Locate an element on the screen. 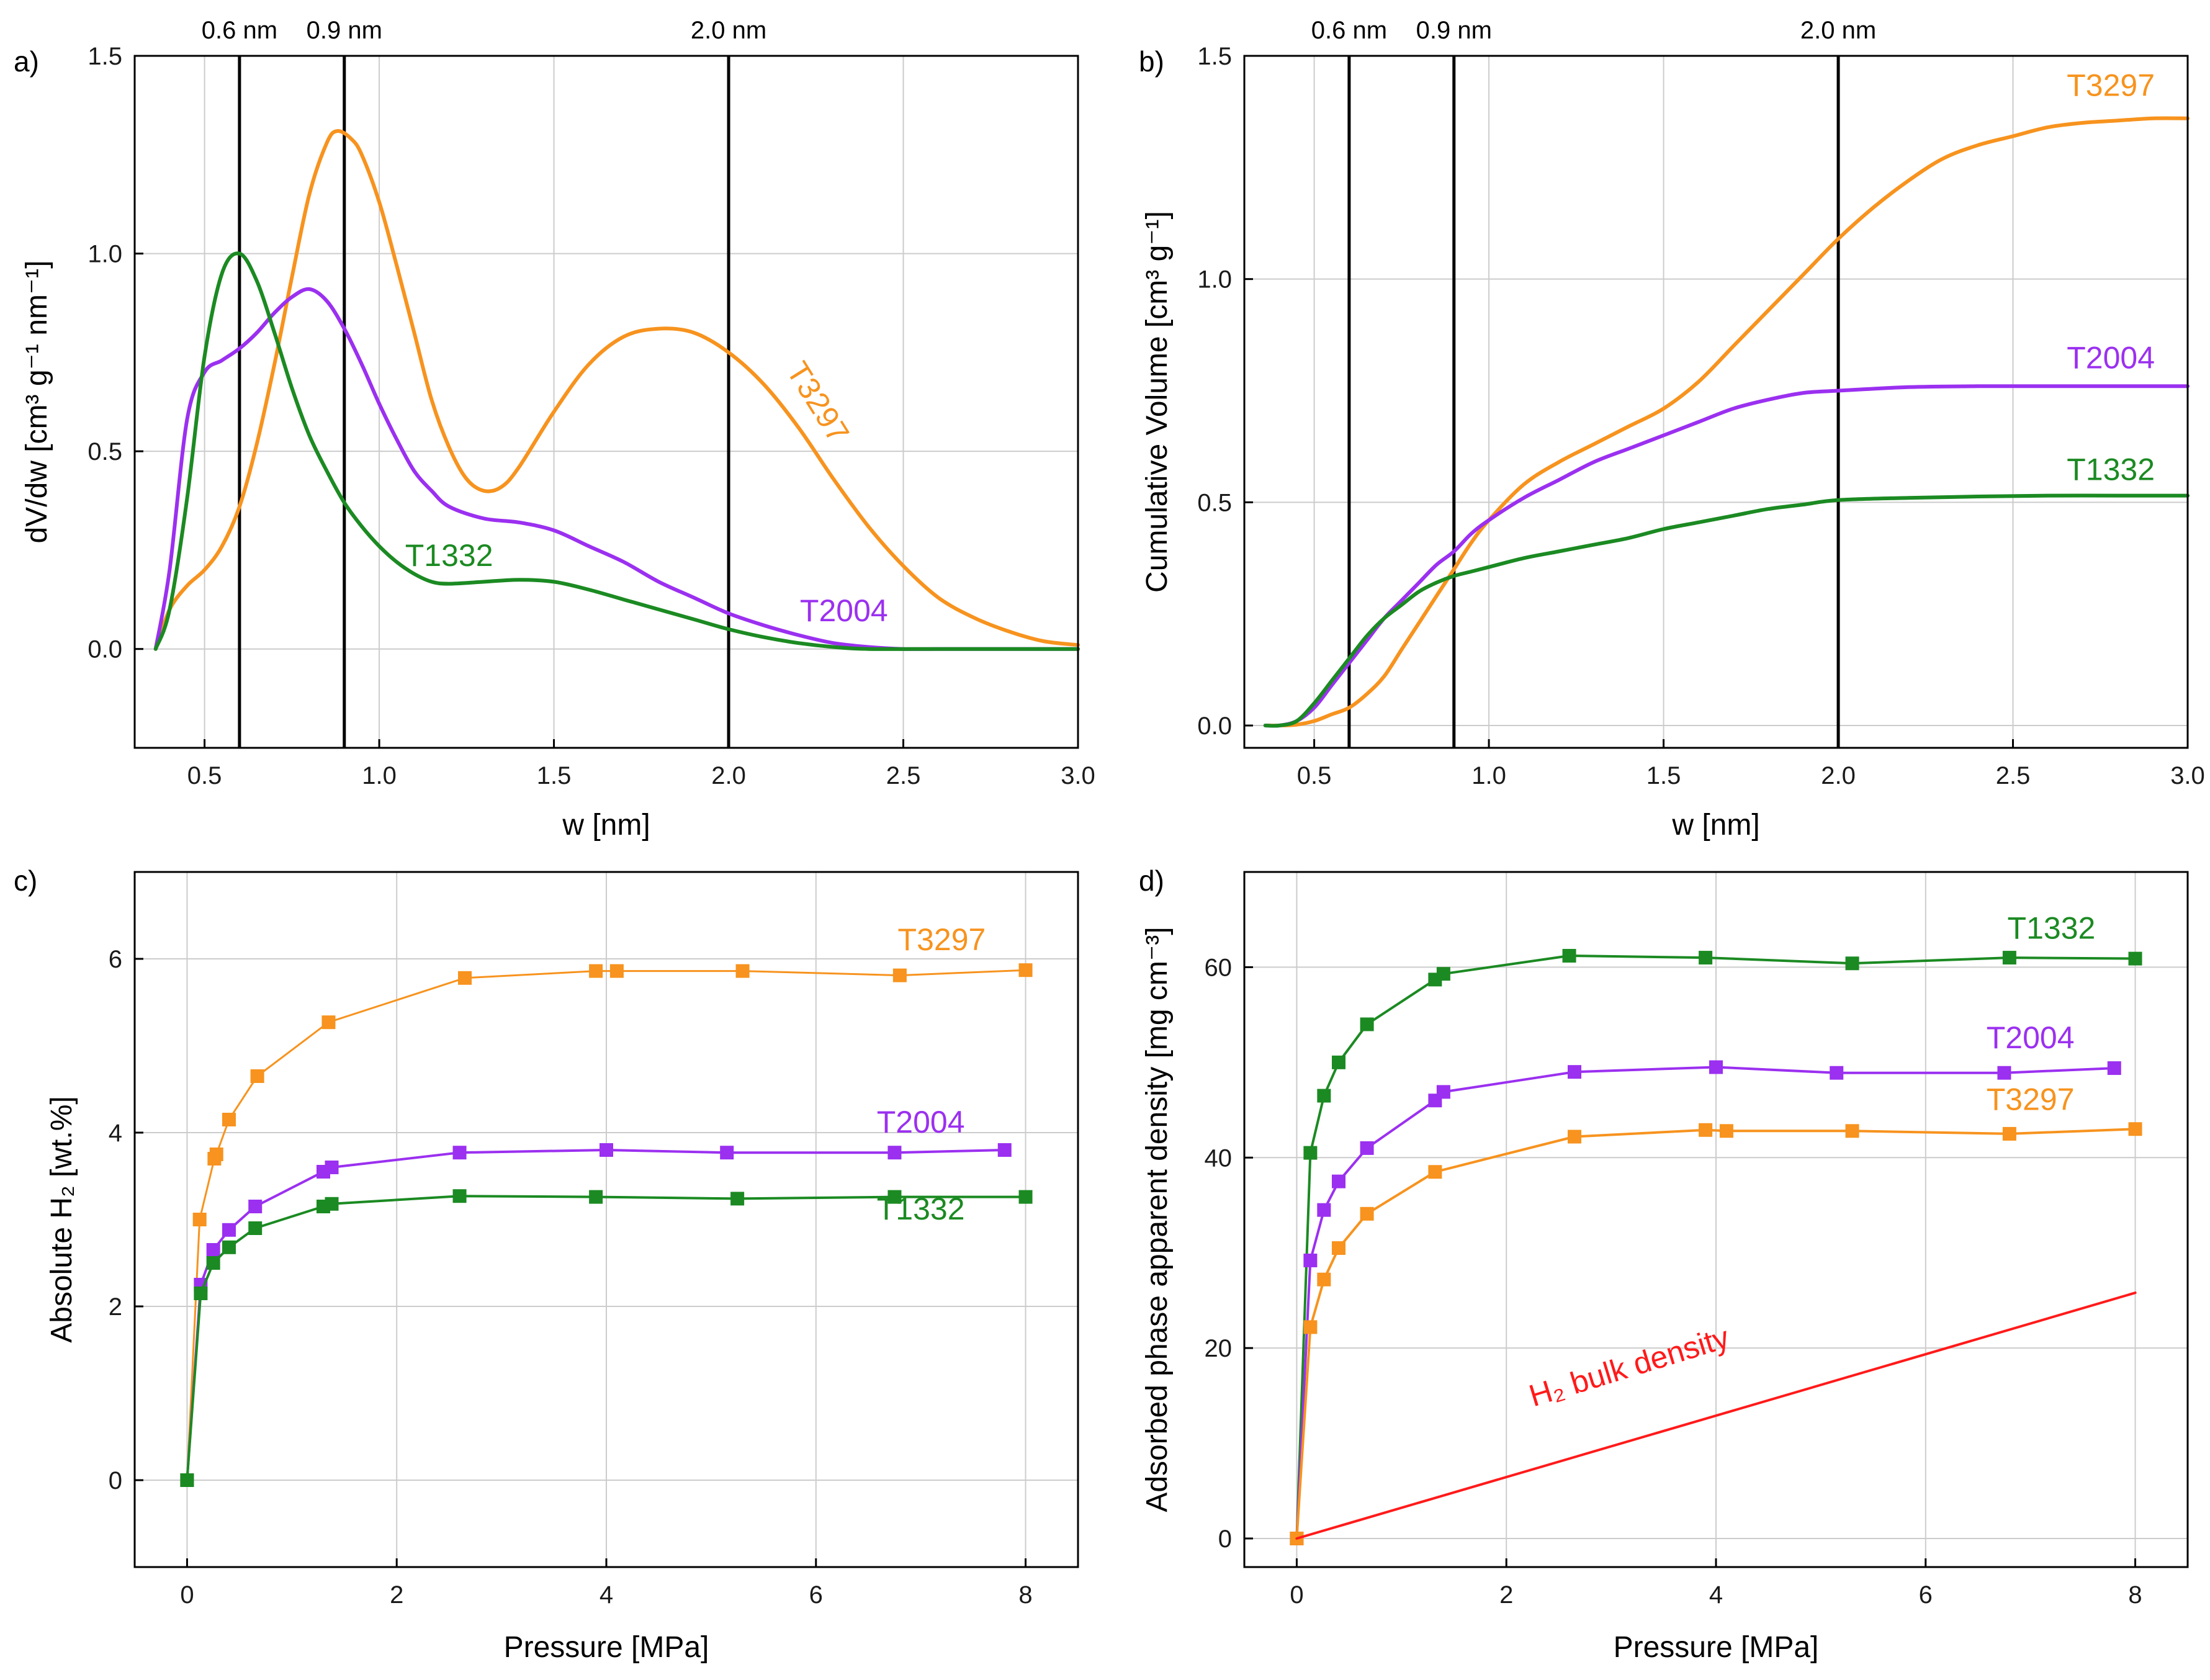  y-axis-title: Absolute H₂ [wt.%] is located at coordinates (62, 1219).